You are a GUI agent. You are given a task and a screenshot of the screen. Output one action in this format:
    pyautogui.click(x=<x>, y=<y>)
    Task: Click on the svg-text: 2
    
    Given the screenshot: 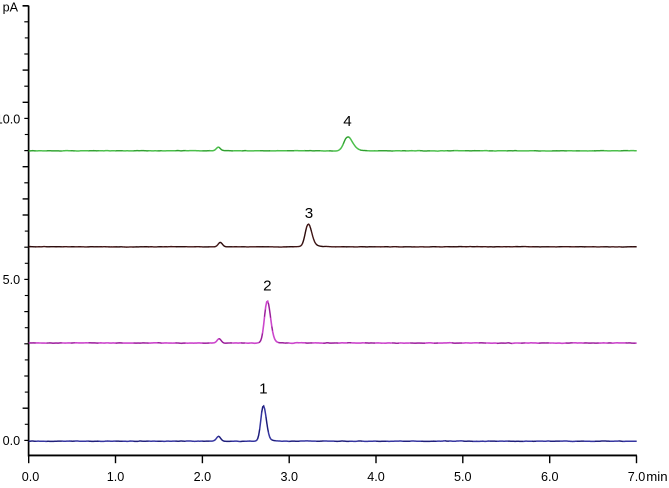 What is the action you would take?
    pyautogui.click(x=267, y=285)
    